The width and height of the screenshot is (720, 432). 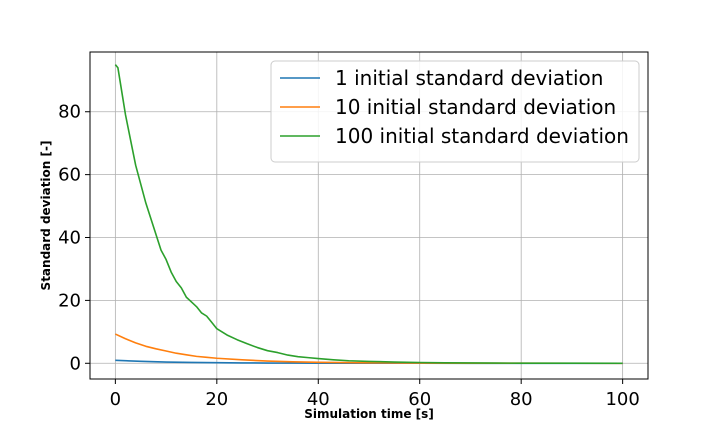 What do you see at coordinates (469, 78) in the screenshot?
I see `legend-label-1: 1 initial standard deviation` at bounding box center [469, 78].